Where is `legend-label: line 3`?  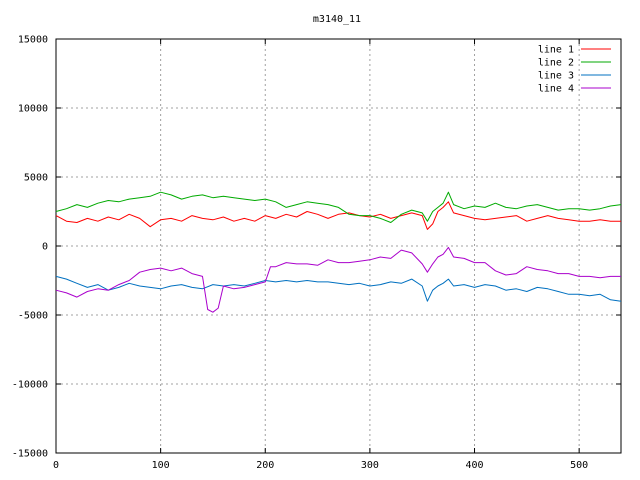
legend-label: line 3 is located at coordinates (556, 76).